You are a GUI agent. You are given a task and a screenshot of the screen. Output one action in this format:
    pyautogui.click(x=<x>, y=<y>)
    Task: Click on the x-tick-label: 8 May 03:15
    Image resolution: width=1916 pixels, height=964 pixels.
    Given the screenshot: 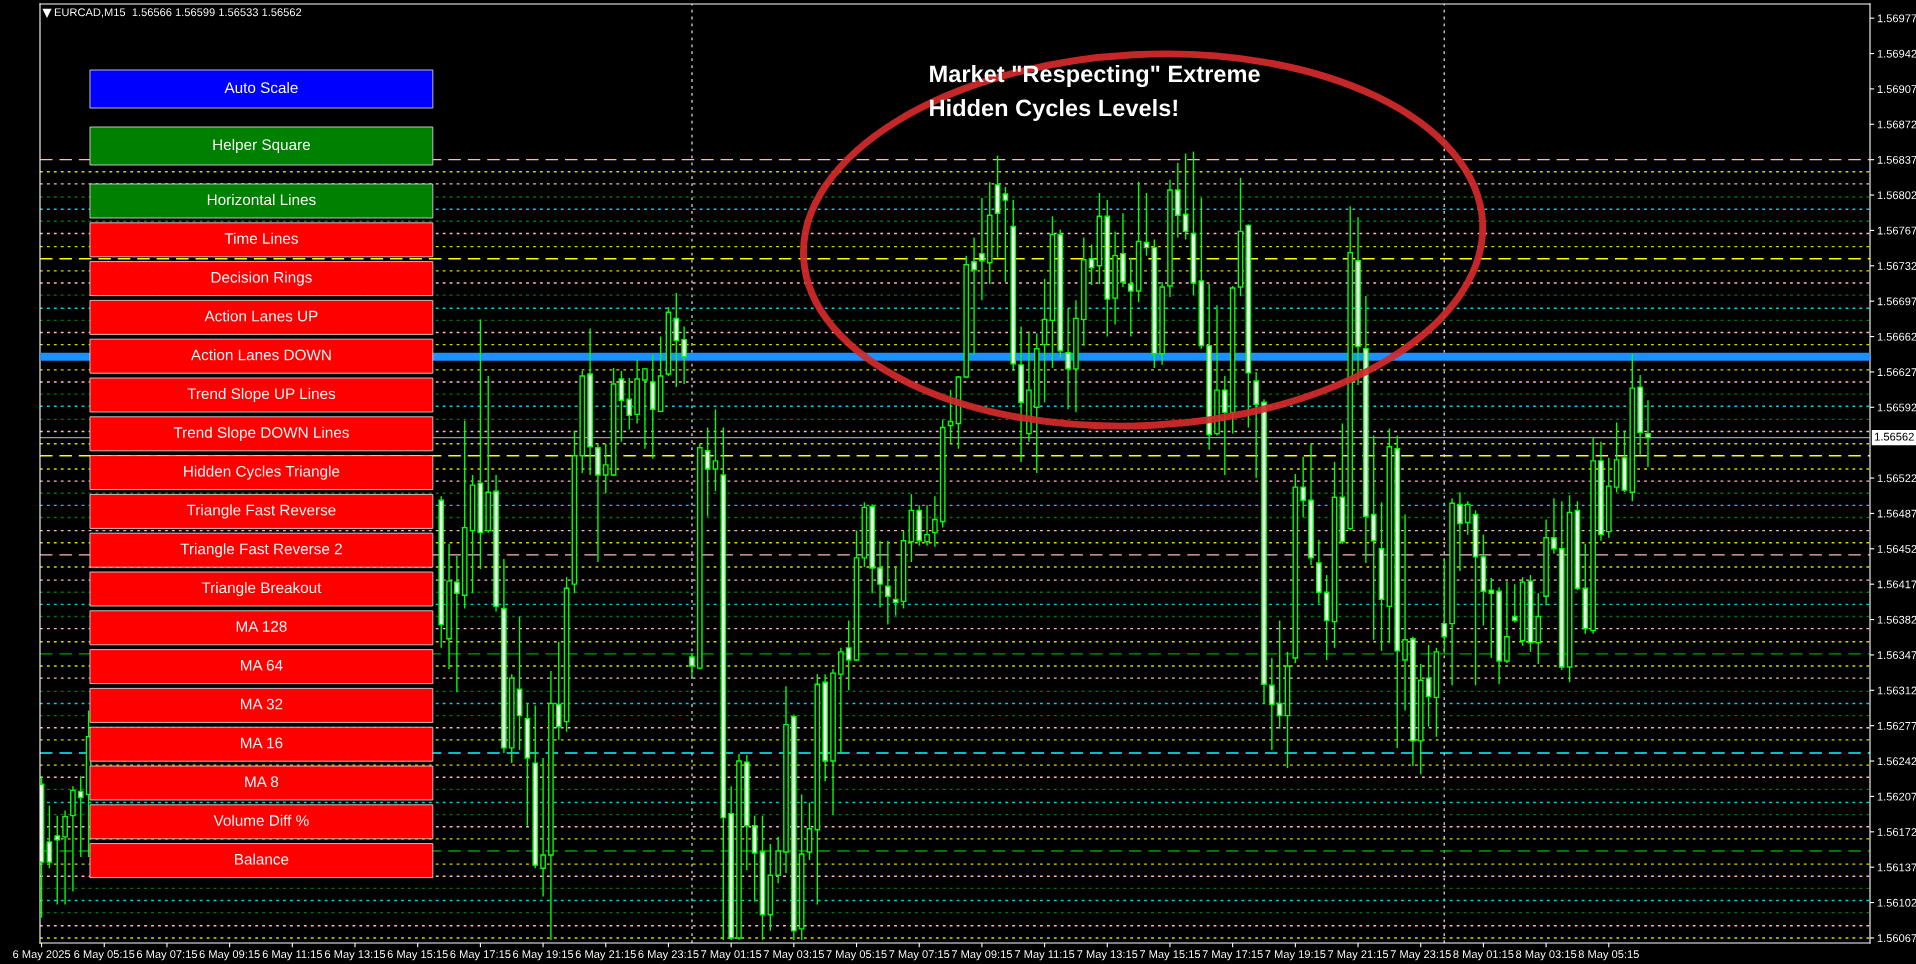 What is the action you would take?
    pyautogui.click(x=1546, y=955)
    